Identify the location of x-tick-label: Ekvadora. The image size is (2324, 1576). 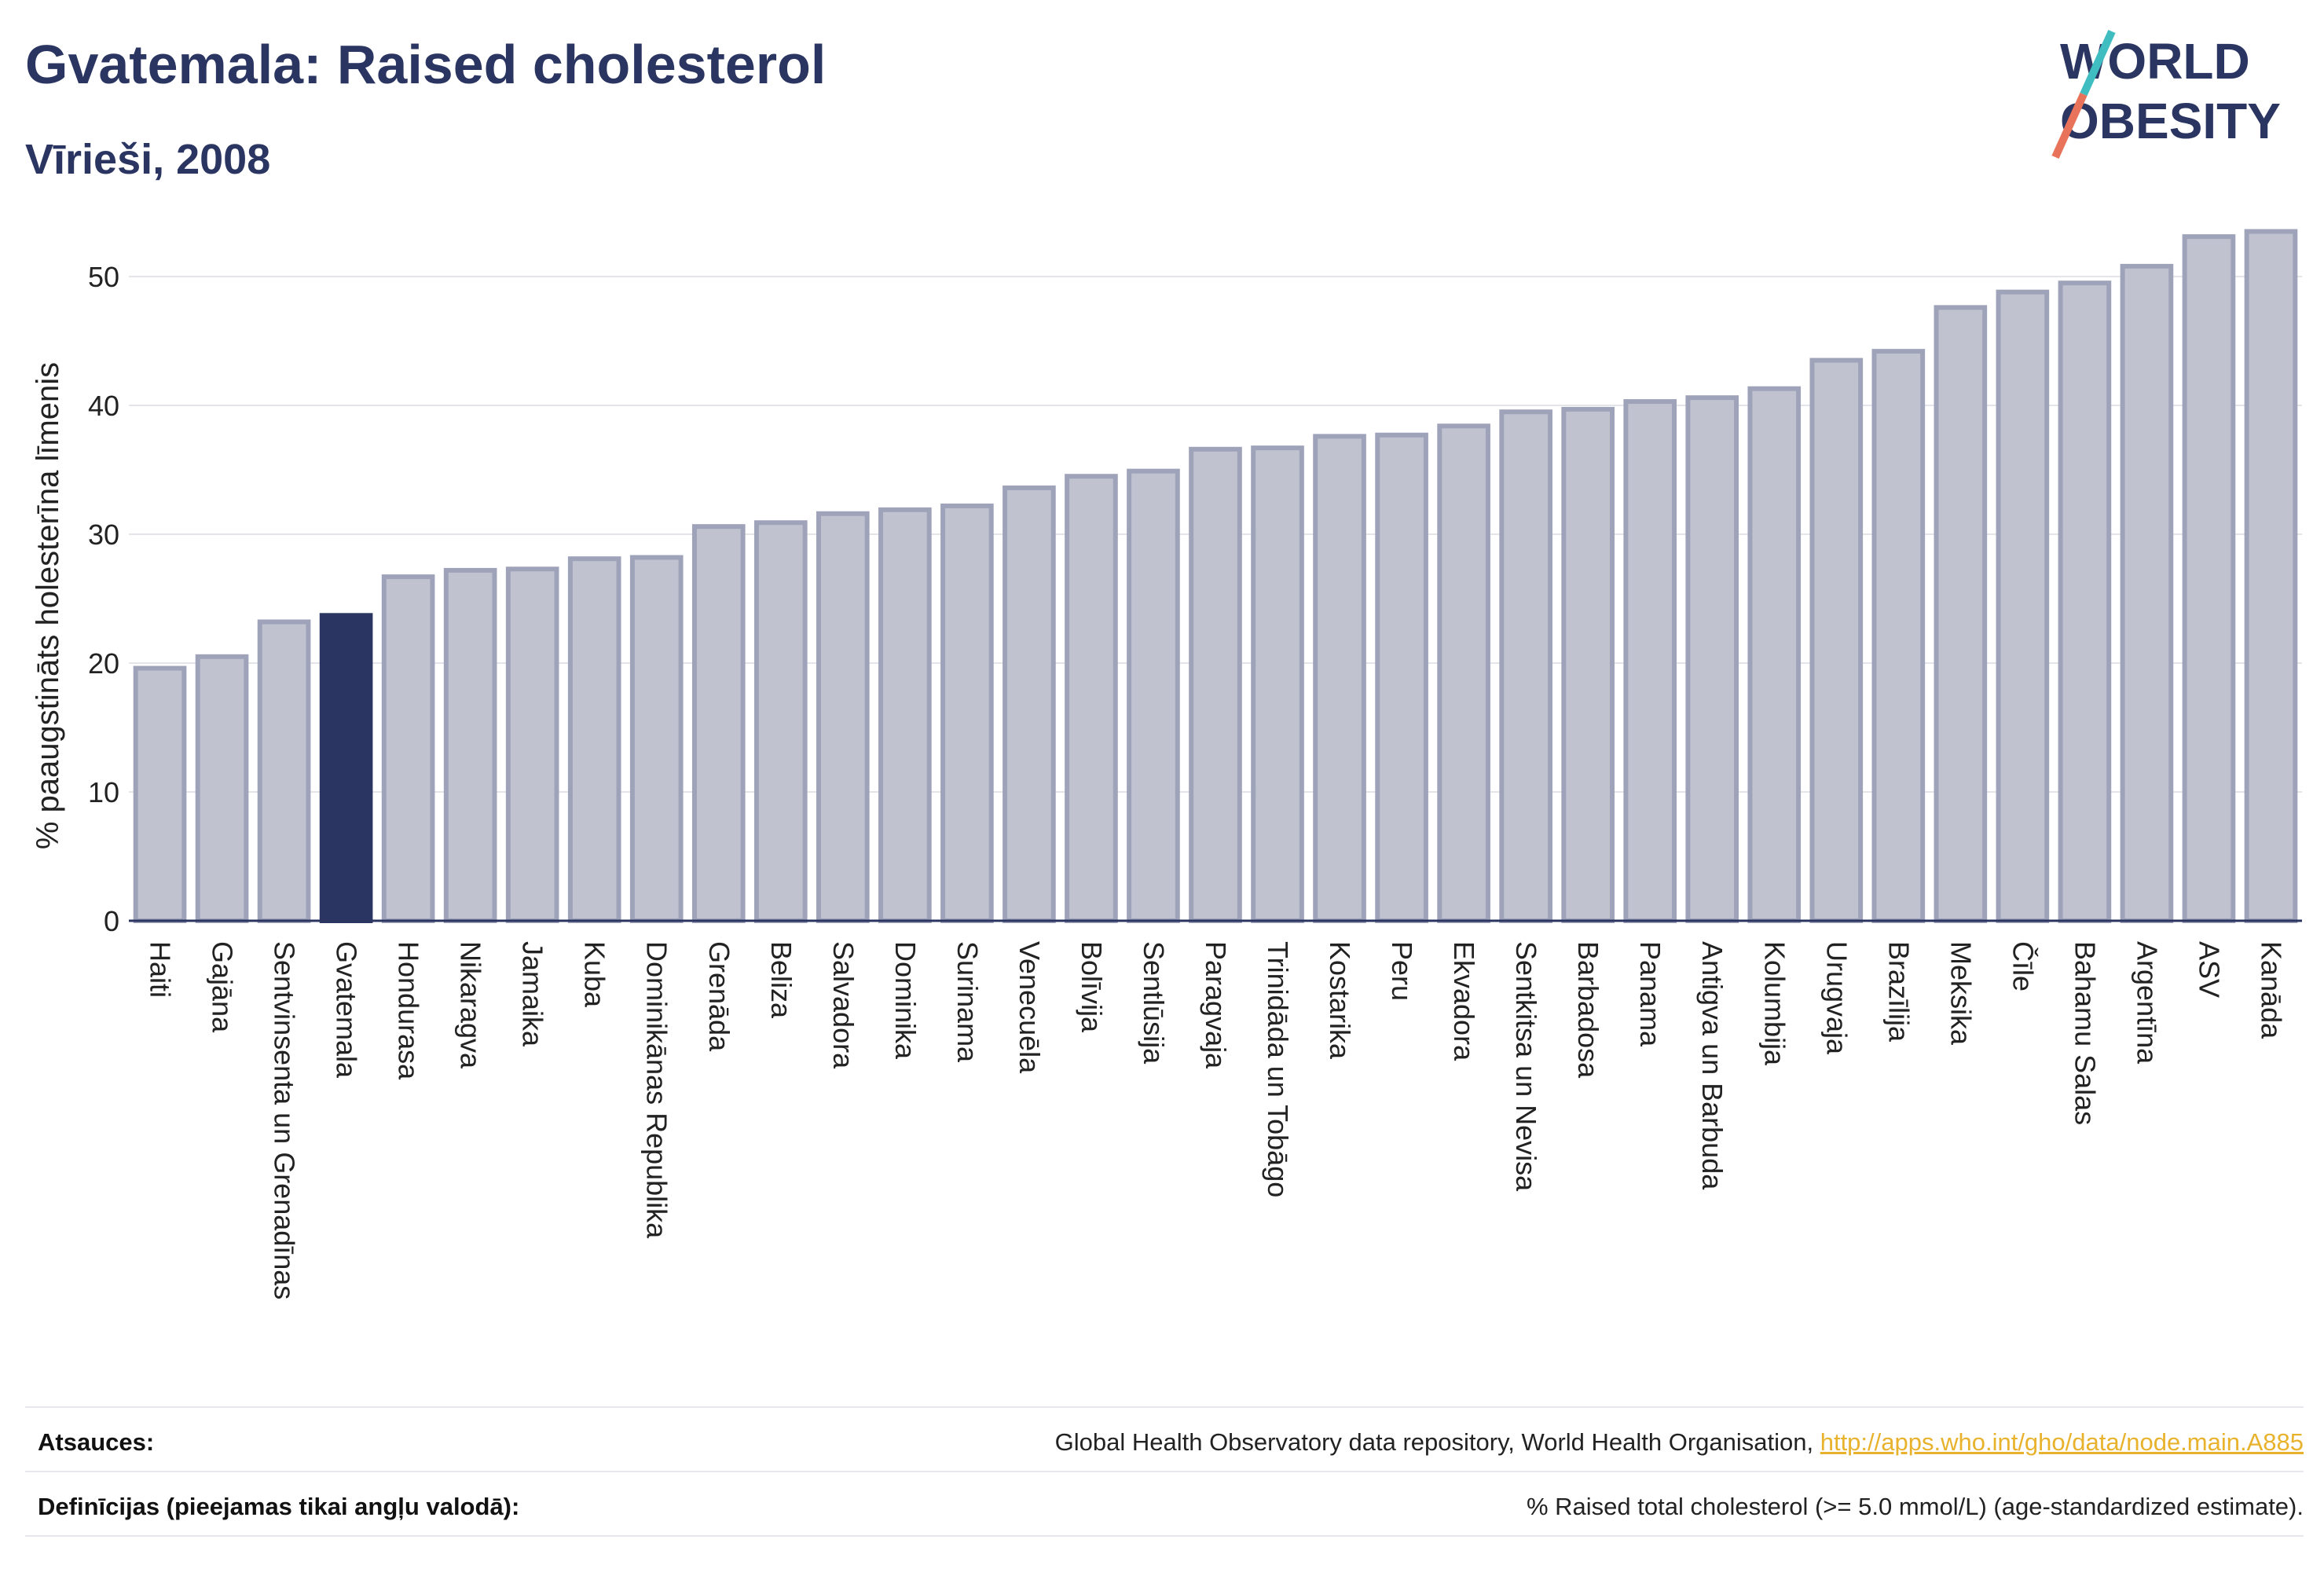
(1464, 1001).